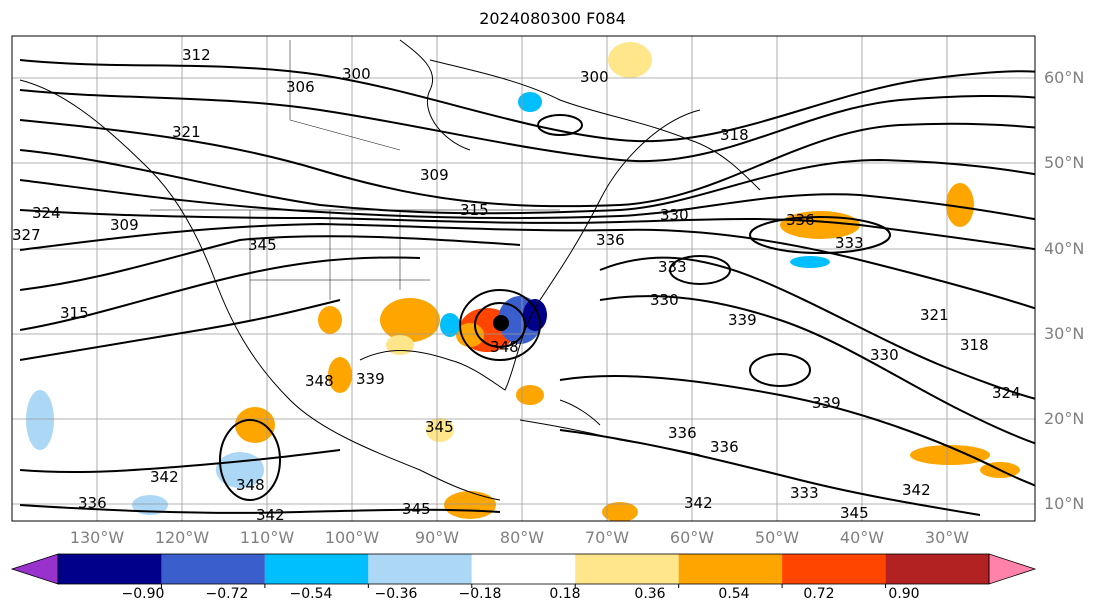 This screenshot has width=1105, height=615. I want to click on map-title: 2024080300 F084, so click(552, 18).